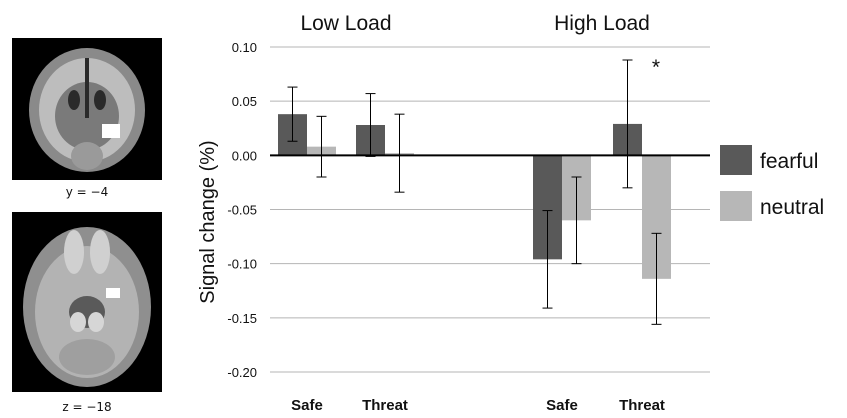 This screenshot has height=418, width=847. I want to click on annotations: *, so click(656, 67).